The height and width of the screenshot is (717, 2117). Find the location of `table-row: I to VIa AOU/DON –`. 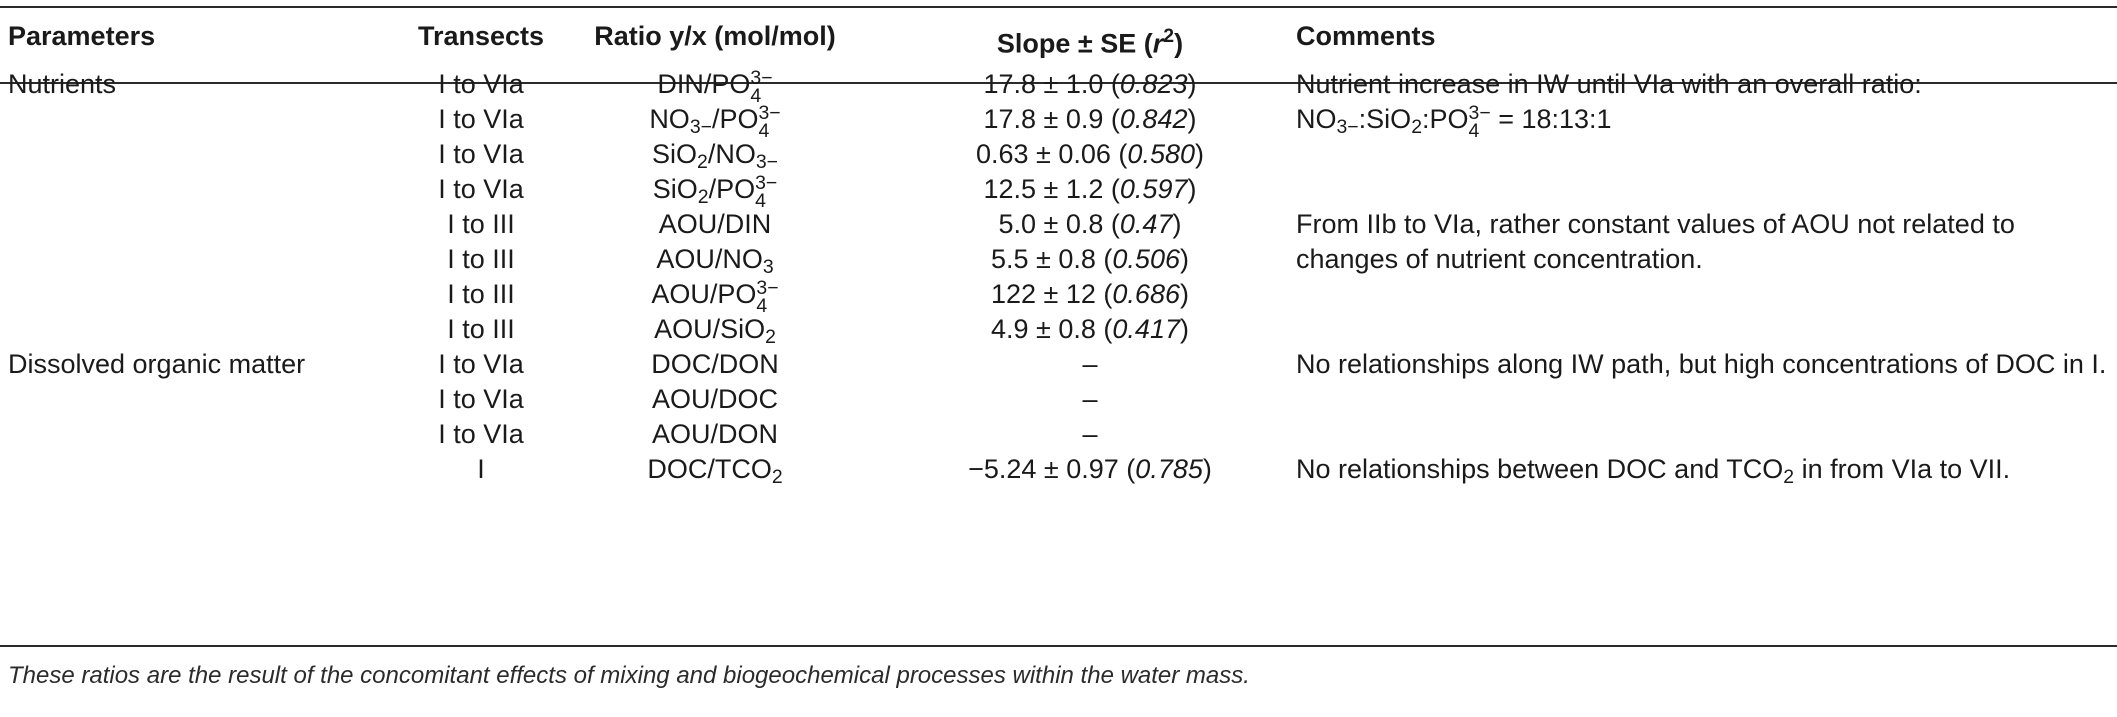

table-row: I to VIa AOU/DON – is located at coordinates (1058, 434).